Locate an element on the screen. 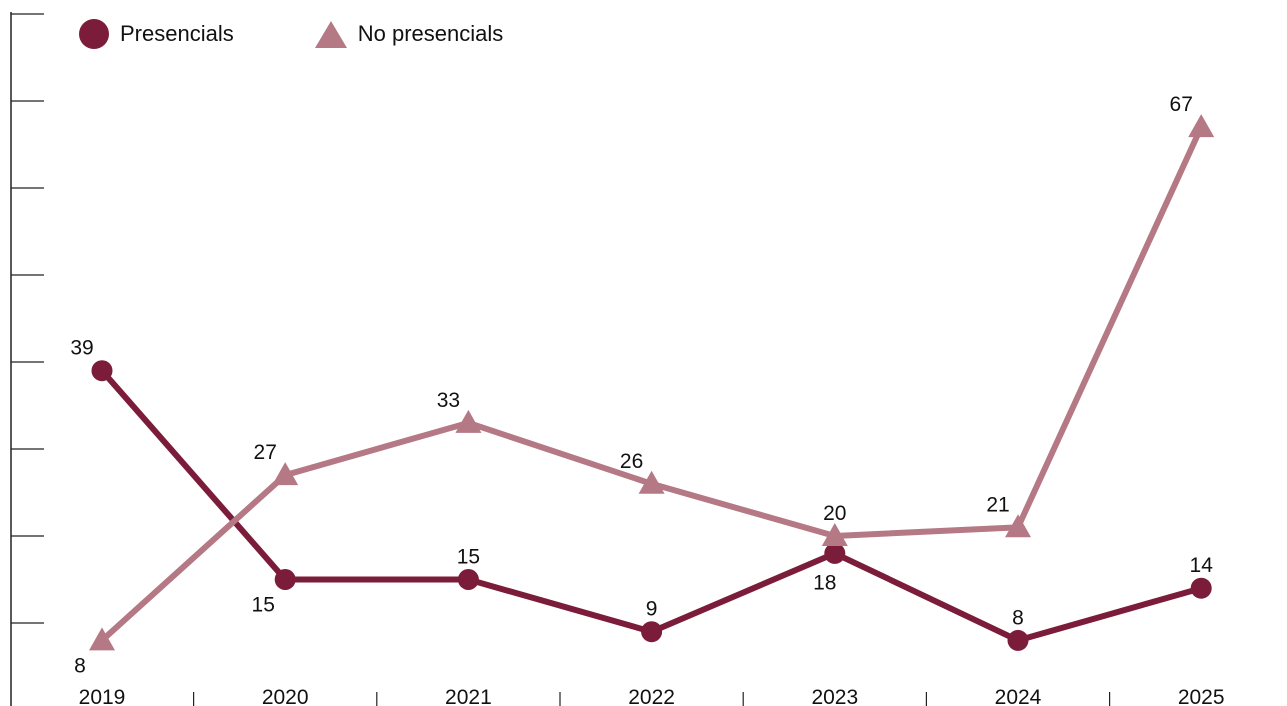 The image size is (1287, 706). legend-label-presencials: Presencials is located at coordinates (177, 33).